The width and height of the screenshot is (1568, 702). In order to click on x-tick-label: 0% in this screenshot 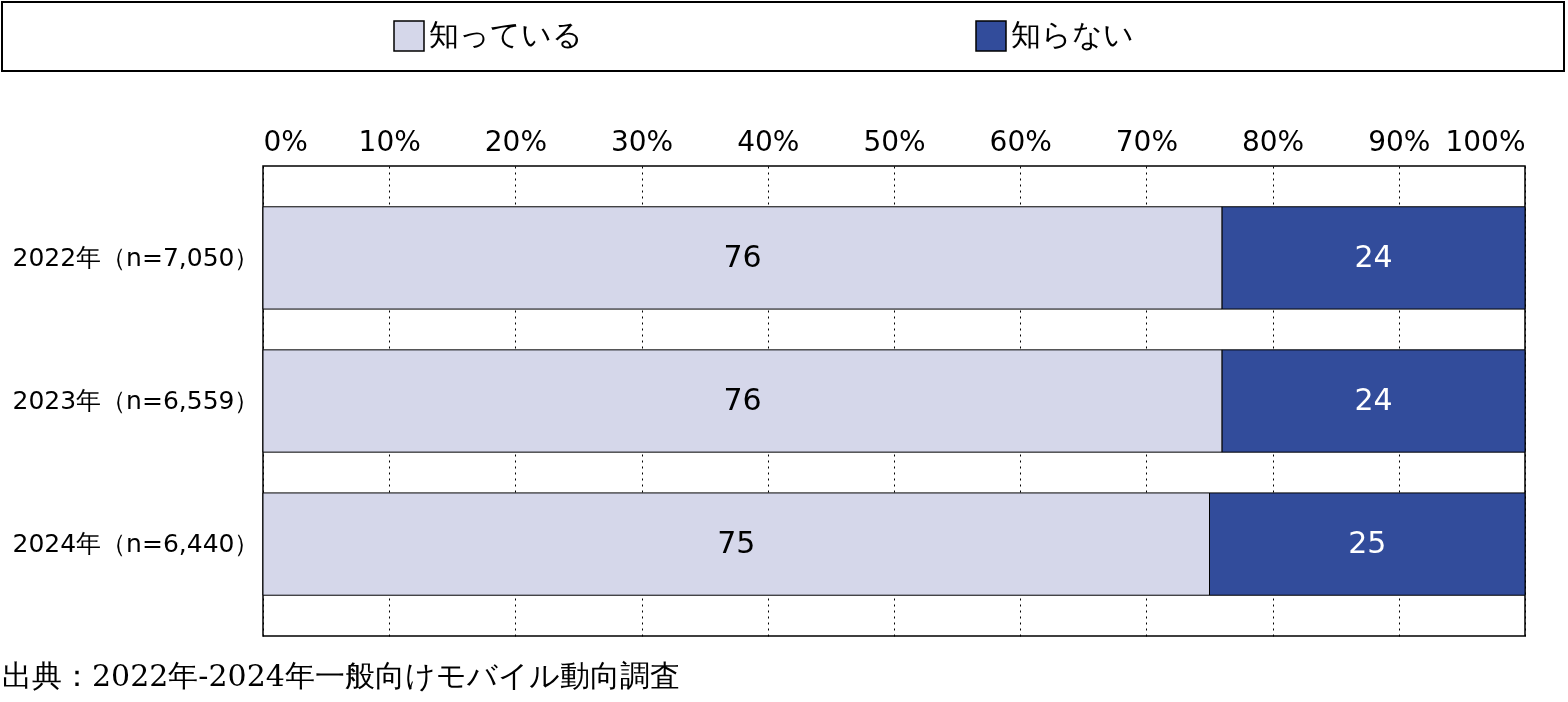, I will do `click(285, 141)`.